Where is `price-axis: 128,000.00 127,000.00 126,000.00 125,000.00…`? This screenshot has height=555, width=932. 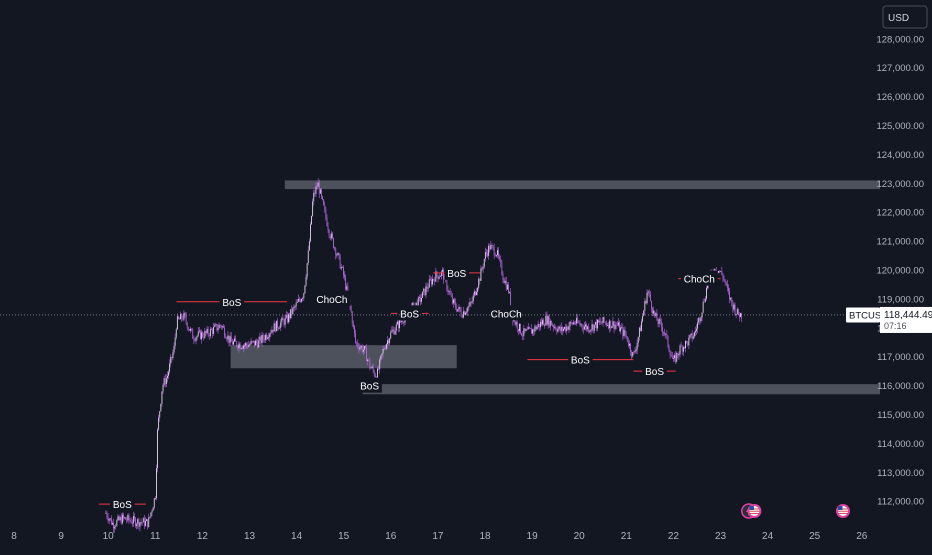 price-axis: 128,000.00 127,000.00 126,000.00 125,000.00… is located at coordinates (900, 270).